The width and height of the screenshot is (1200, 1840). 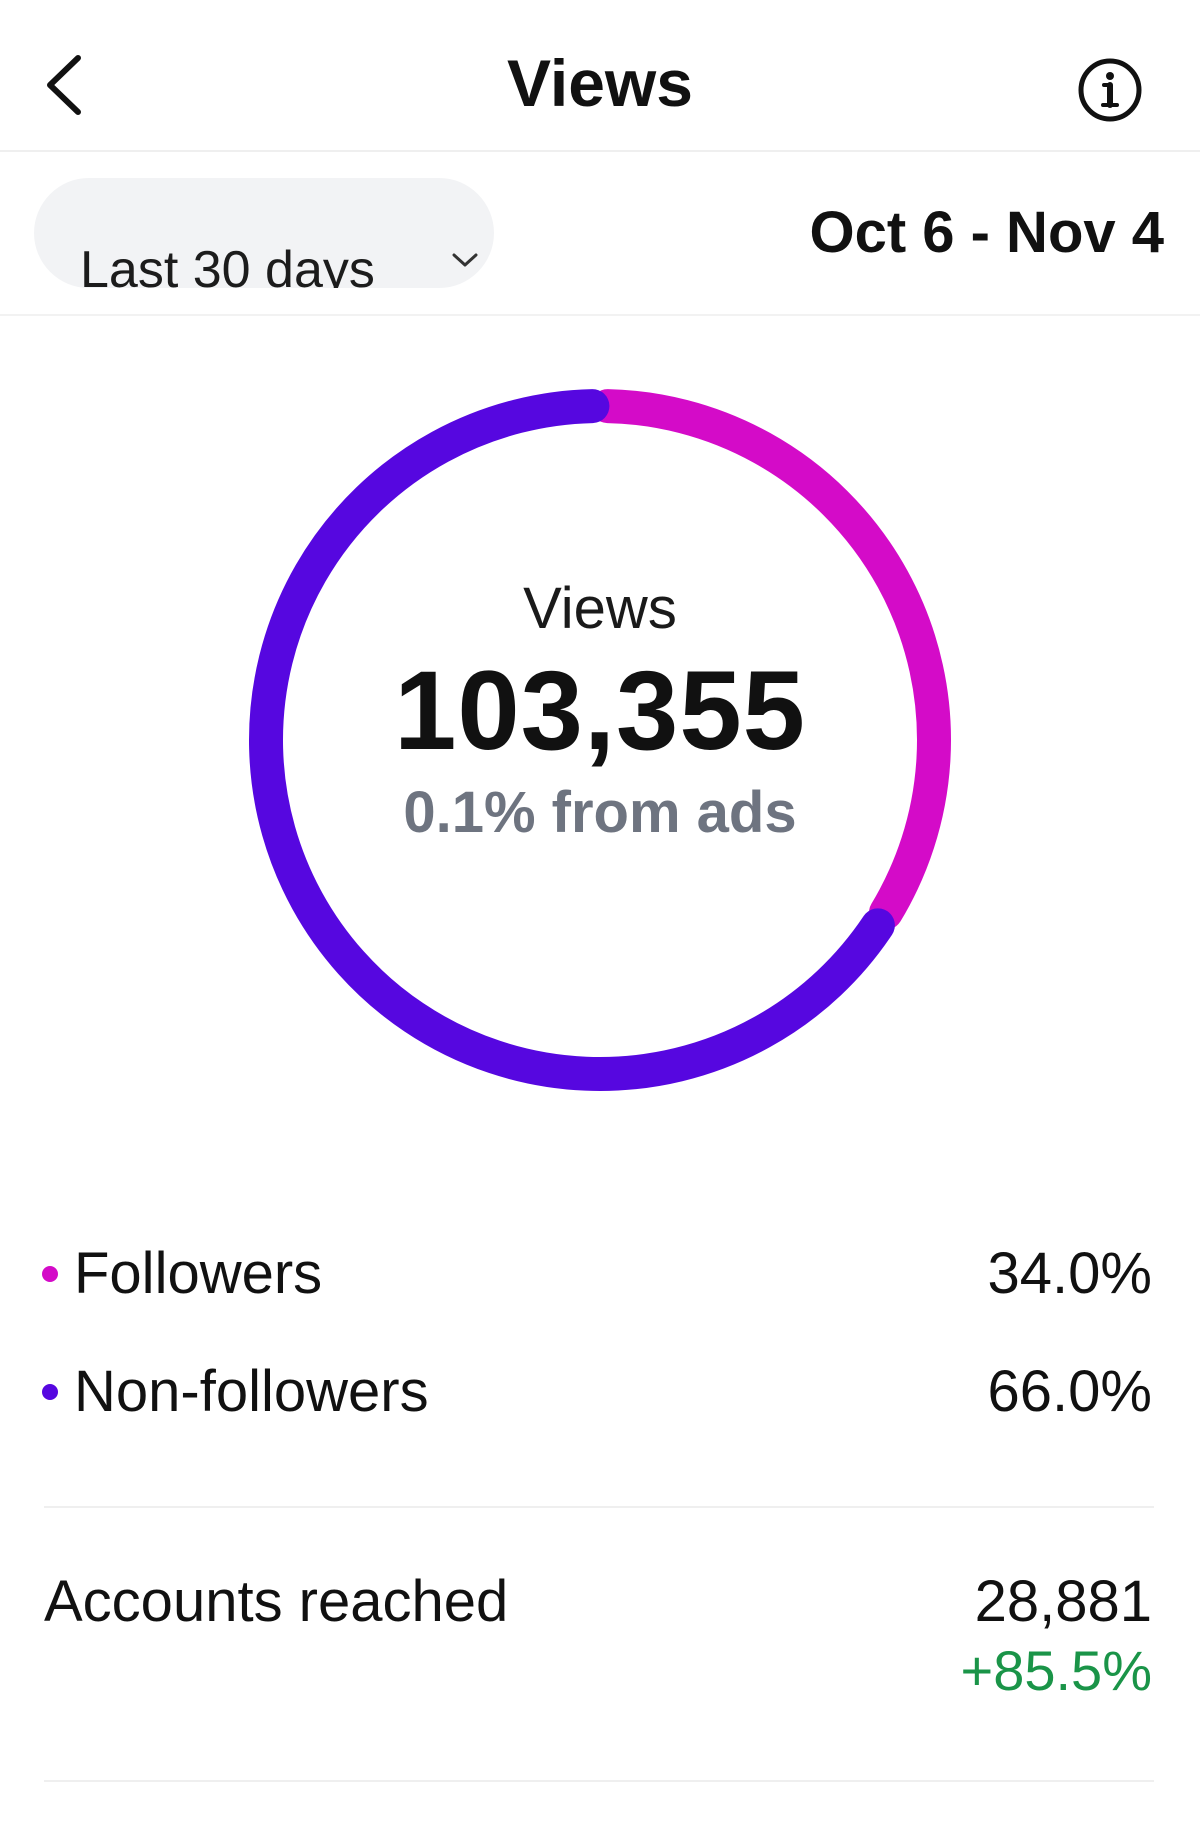 What do you see at coordinates (600, 233) in the screenshot?
I see `filter-row: Last 30 days Oct 6 - Nov 4` at bounding box center [600, 233].